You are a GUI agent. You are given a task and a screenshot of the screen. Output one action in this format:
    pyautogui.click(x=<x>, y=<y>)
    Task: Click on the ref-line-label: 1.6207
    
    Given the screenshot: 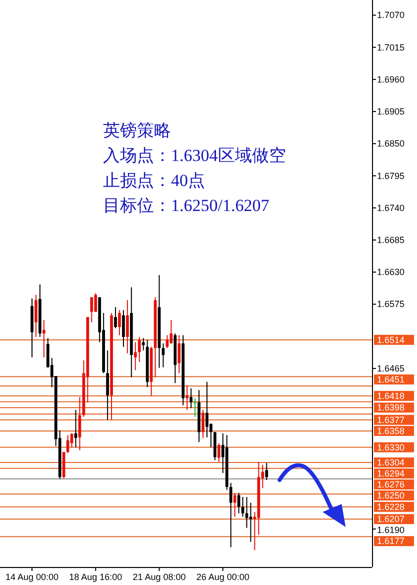 What is the action you would take?
    pyautogui.click(x=391, y=519)
    